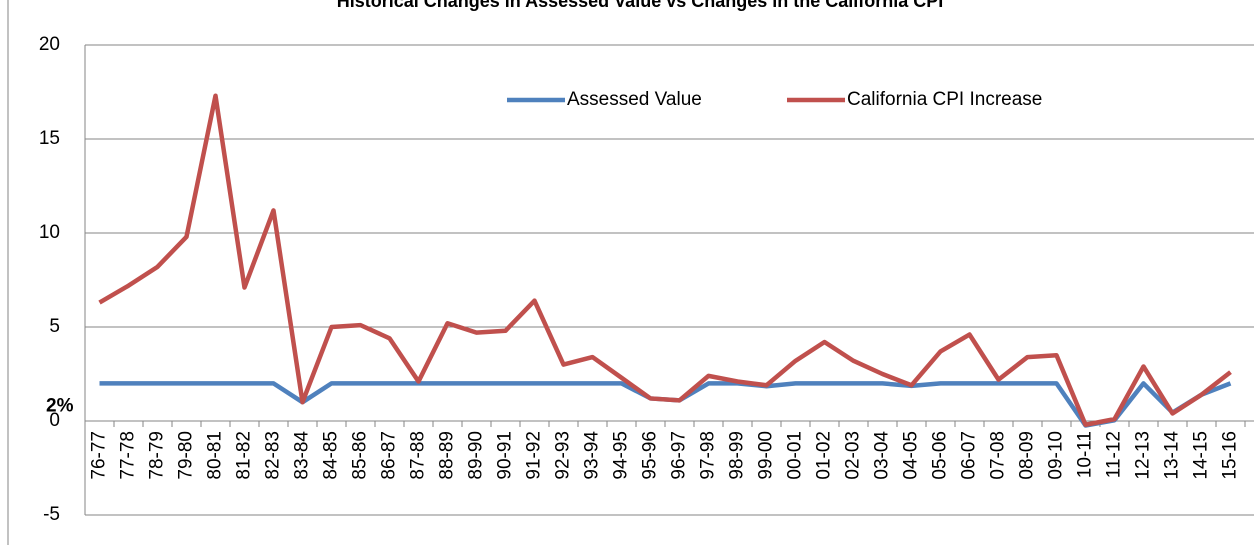  What do you see at coordinates (51, 514) in the screenshot?
I see `y-tick-label: -5` at bounding box center [51, 514].